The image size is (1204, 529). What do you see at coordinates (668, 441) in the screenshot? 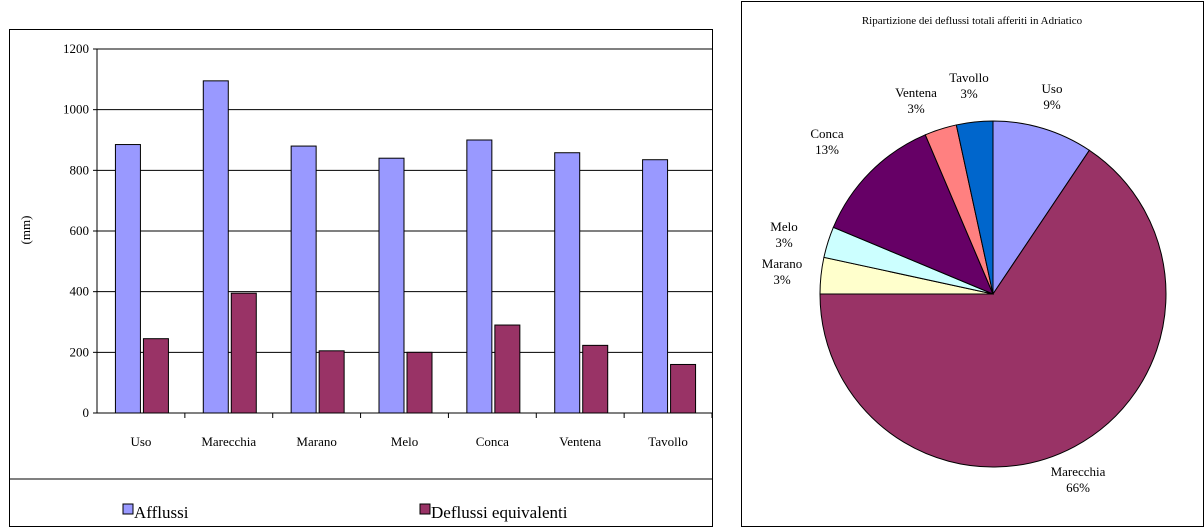
I see `x-tick-label-tavollo: Tavollo` at bounding box center [668, 441].